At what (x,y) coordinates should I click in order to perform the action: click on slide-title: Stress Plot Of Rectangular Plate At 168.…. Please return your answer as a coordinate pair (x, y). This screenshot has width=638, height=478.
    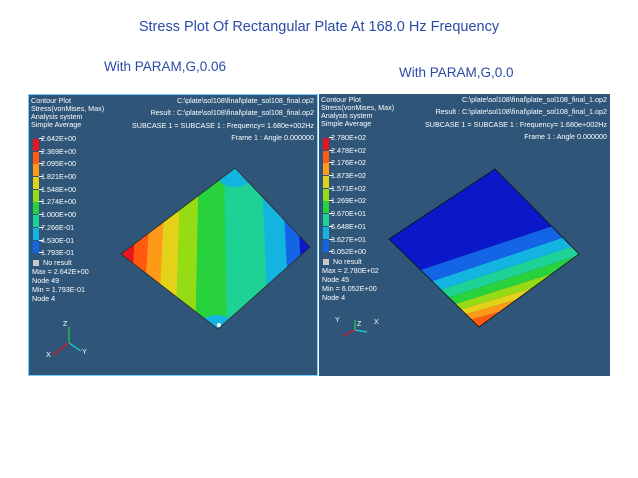
    Looking at the image, I should click on (319, 27).